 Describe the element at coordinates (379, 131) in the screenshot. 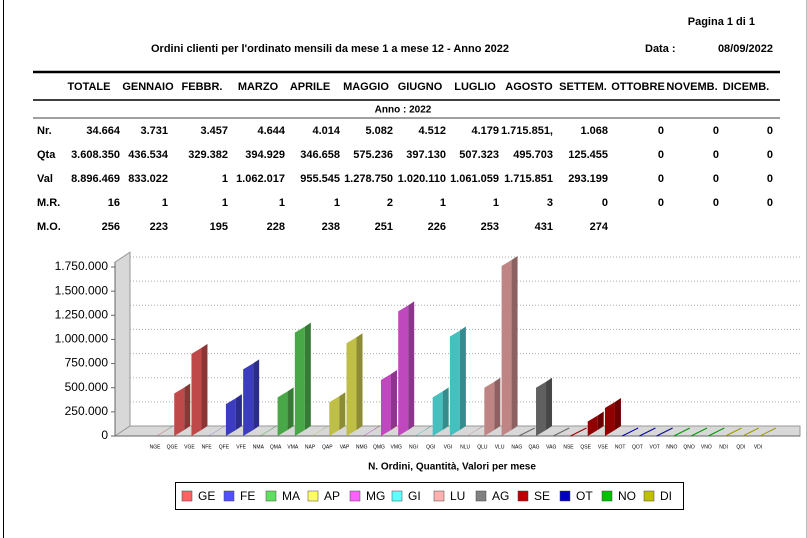

I see `cell: 5.082` at that location.